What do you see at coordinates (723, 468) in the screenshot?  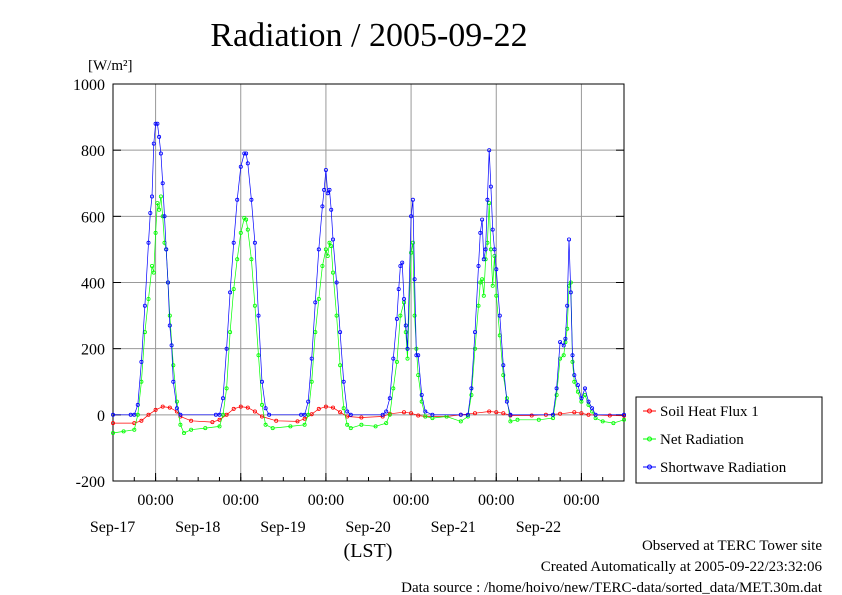 I see `legend-label: Shortwave Radiation` at bounding box center [723, 468].